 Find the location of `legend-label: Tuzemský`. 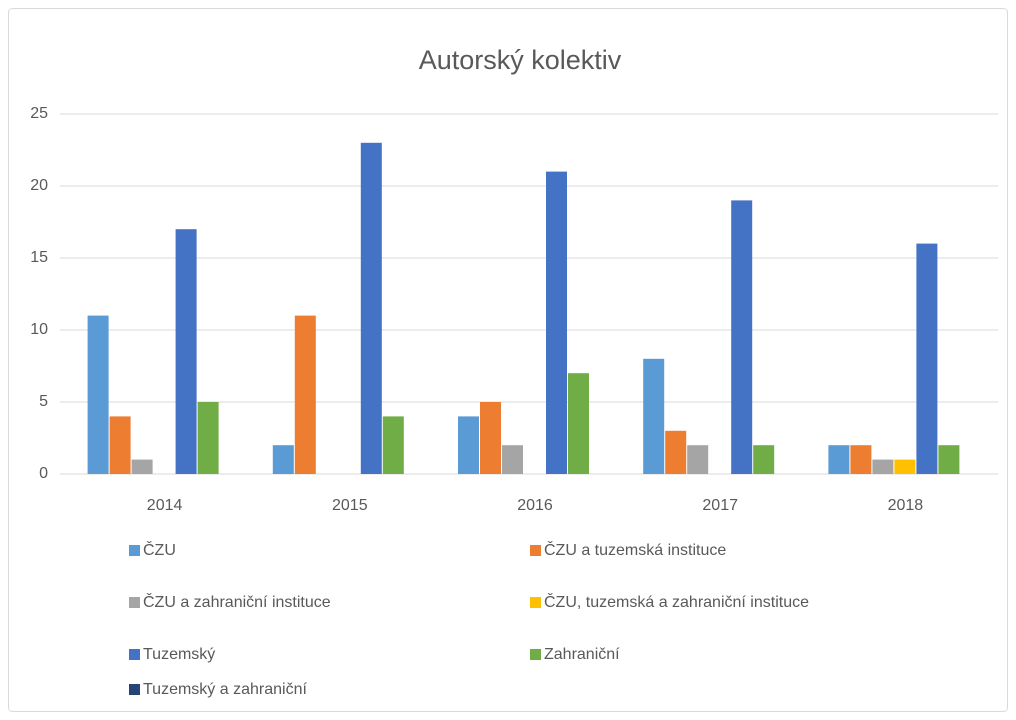

legend-label: Tuzemský is located at coordinates (179, 654).